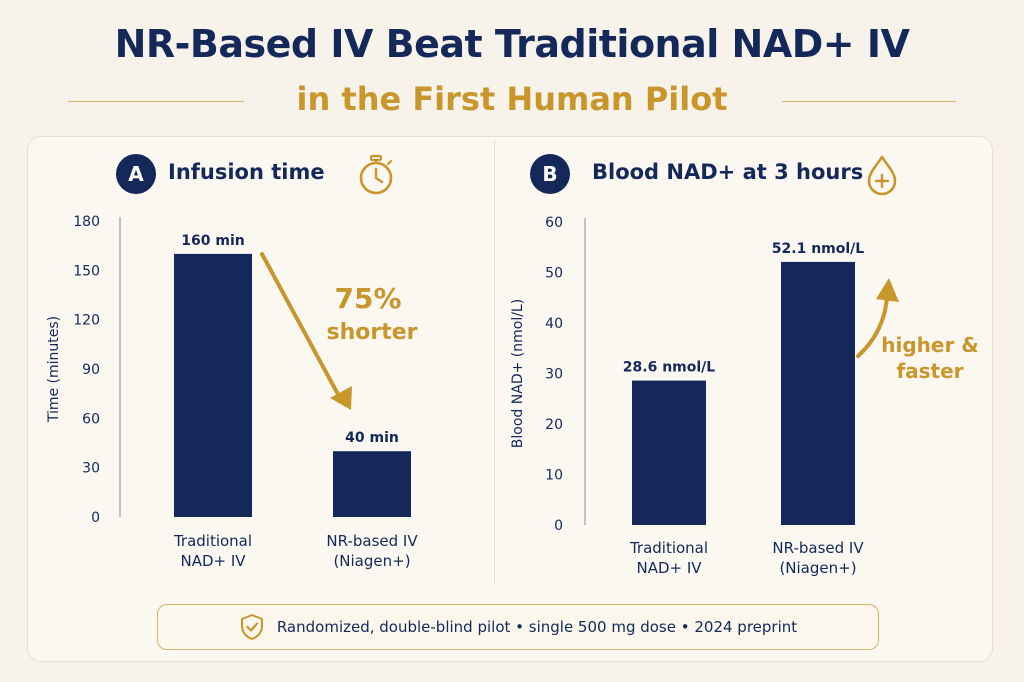 The image size is (1024, 682). I want to click on y-tick-label-b: 10, so click(554, 476).